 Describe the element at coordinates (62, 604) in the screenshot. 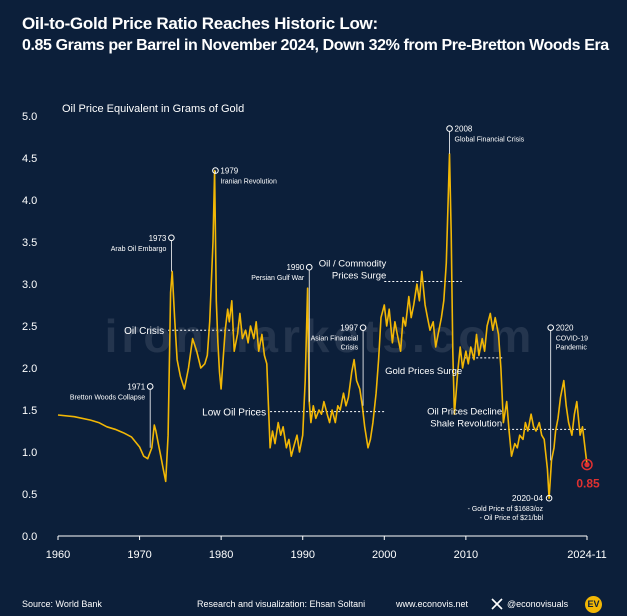

I see `source-note: Source: World Bank` at that location.